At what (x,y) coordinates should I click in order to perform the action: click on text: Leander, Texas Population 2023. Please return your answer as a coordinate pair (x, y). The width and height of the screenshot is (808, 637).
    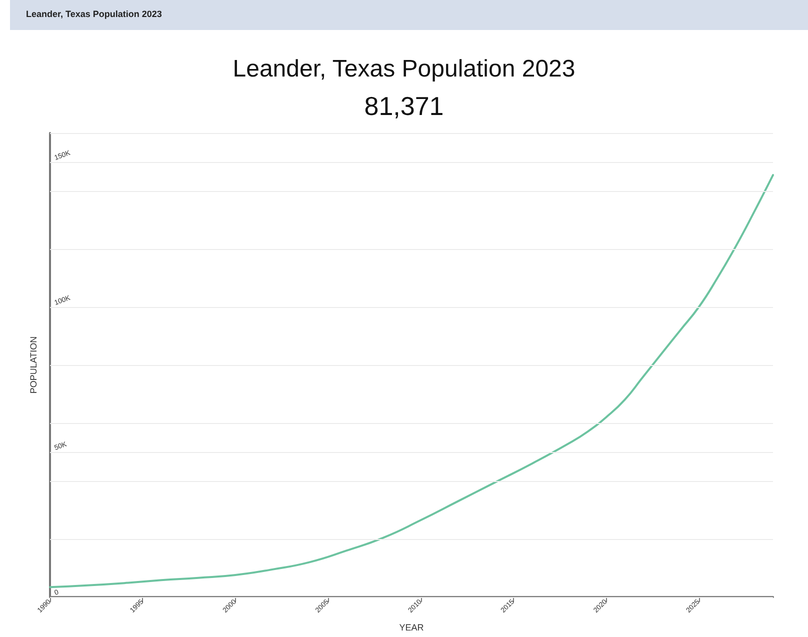
    Looking at the image, I should click on (94, 14).